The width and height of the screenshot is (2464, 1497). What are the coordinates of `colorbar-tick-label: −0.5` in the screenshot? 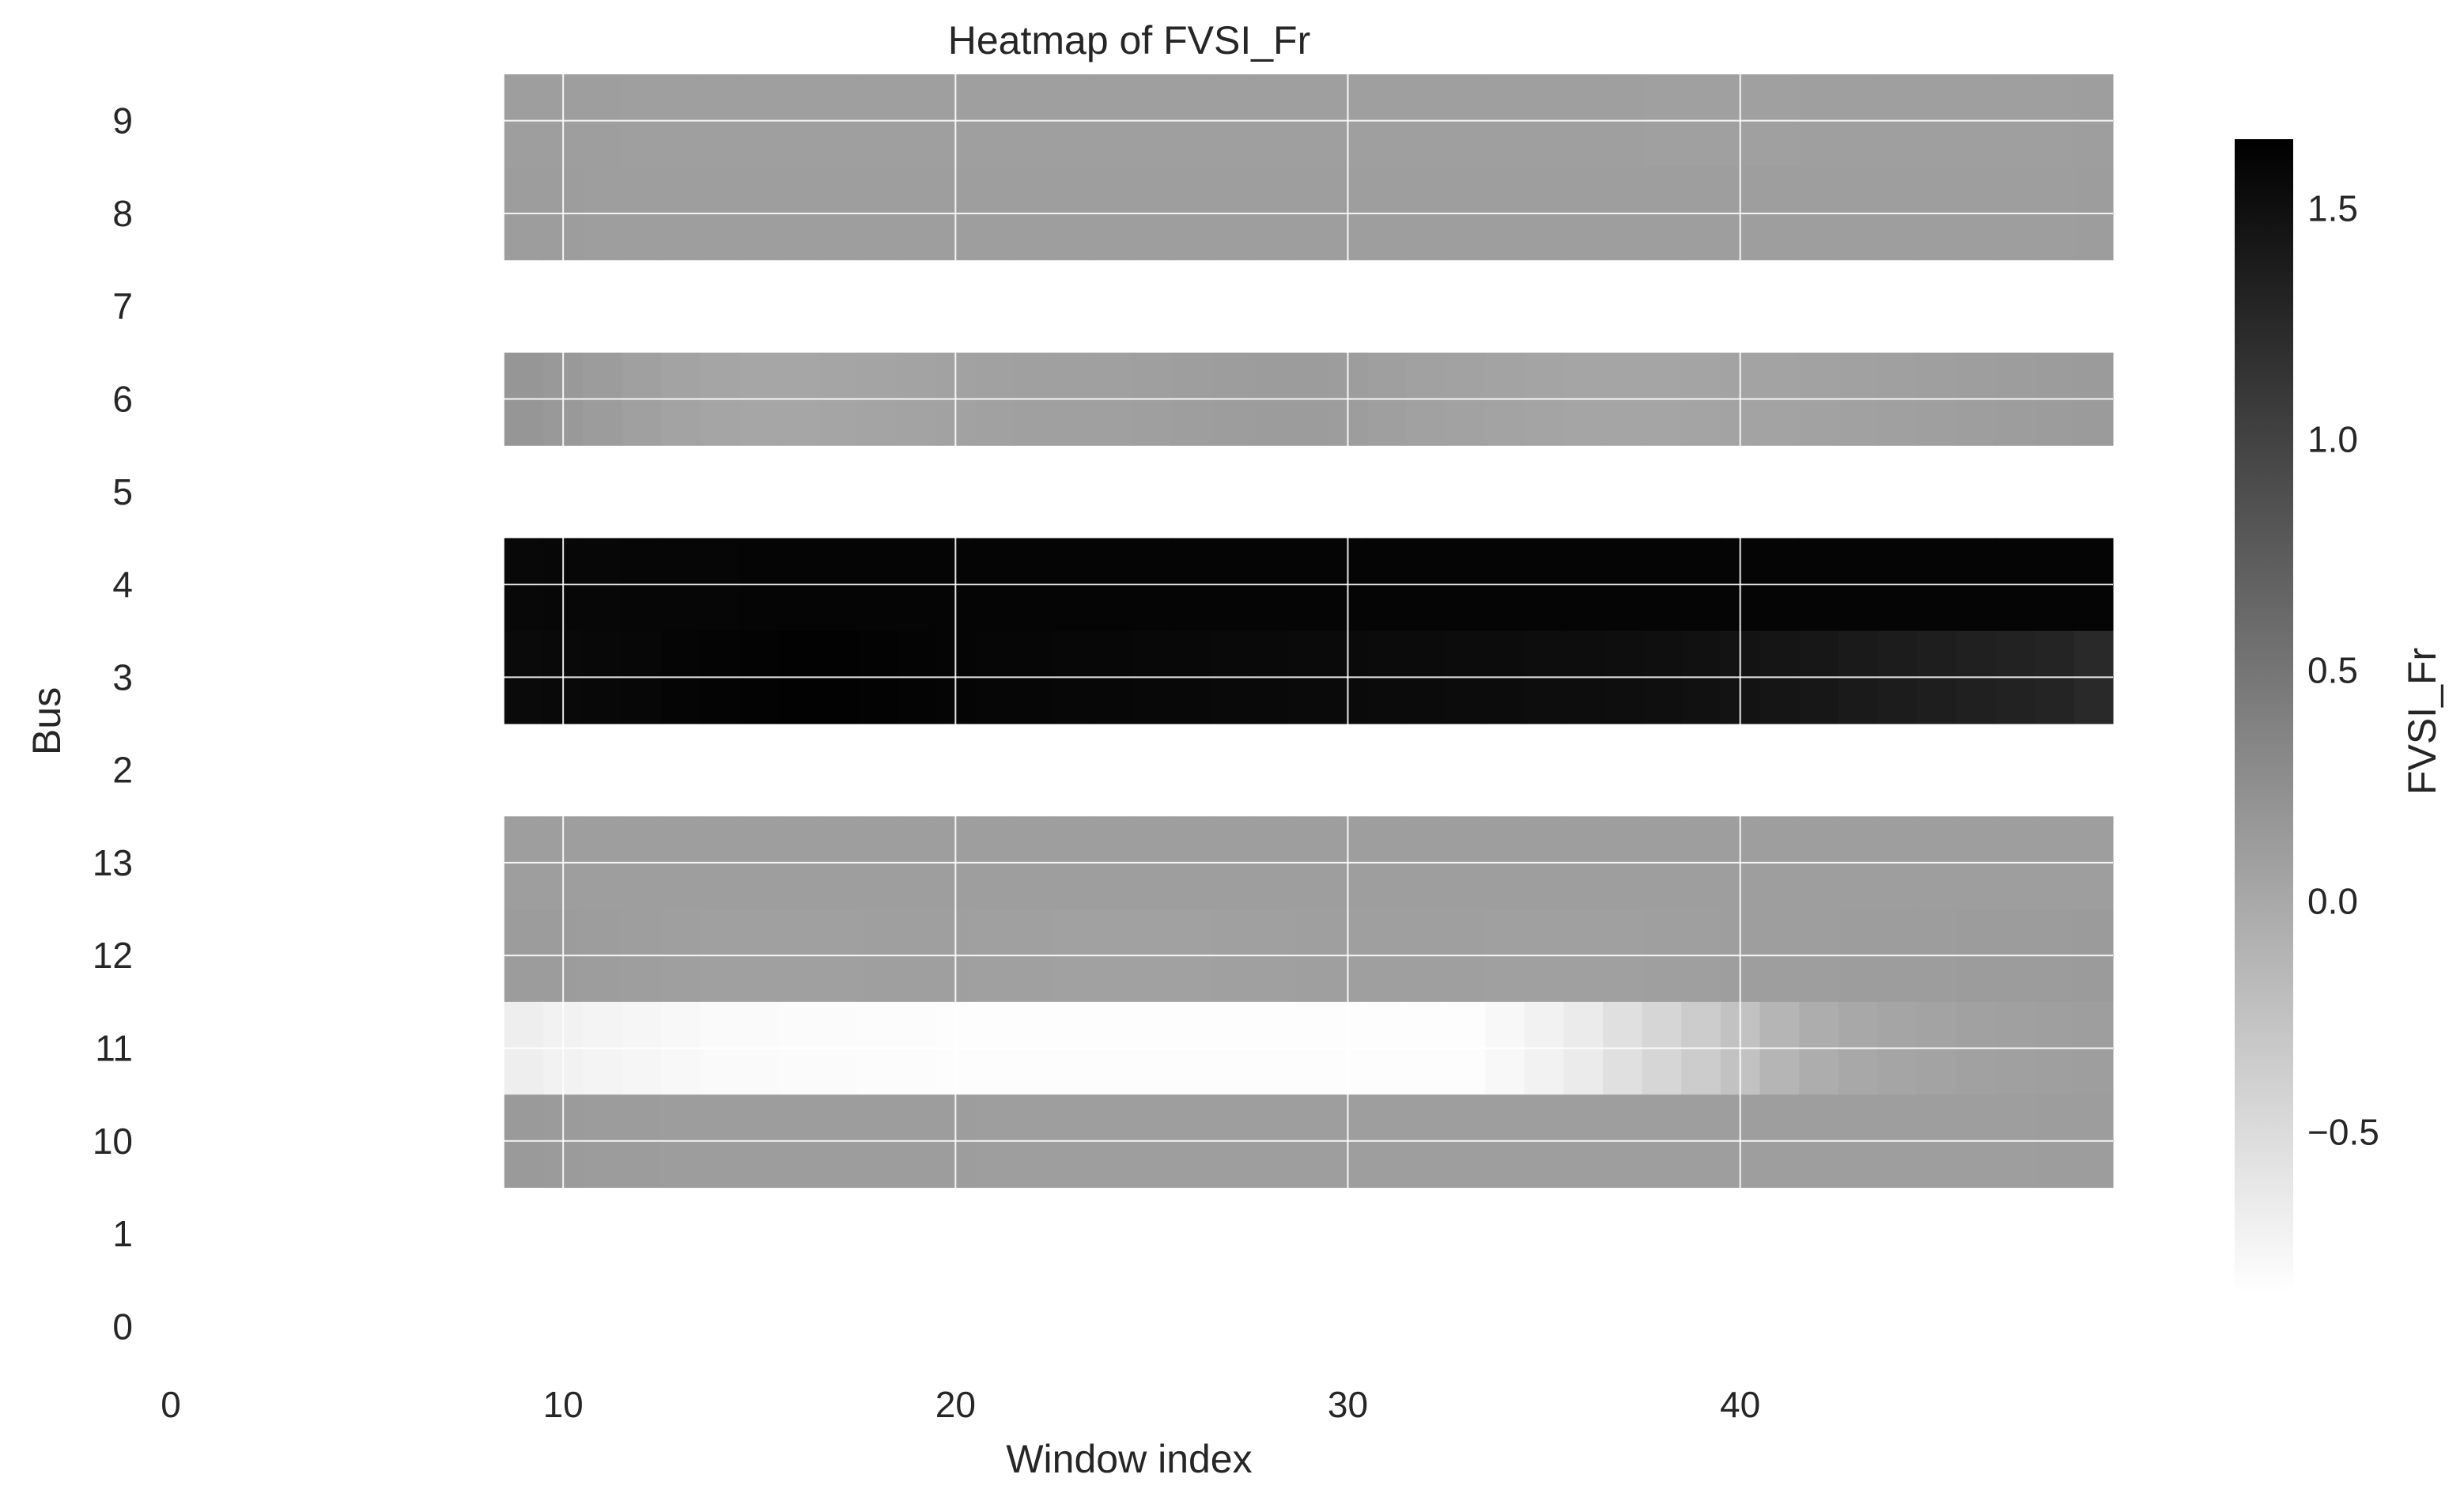 It's located at (2343, 1132).